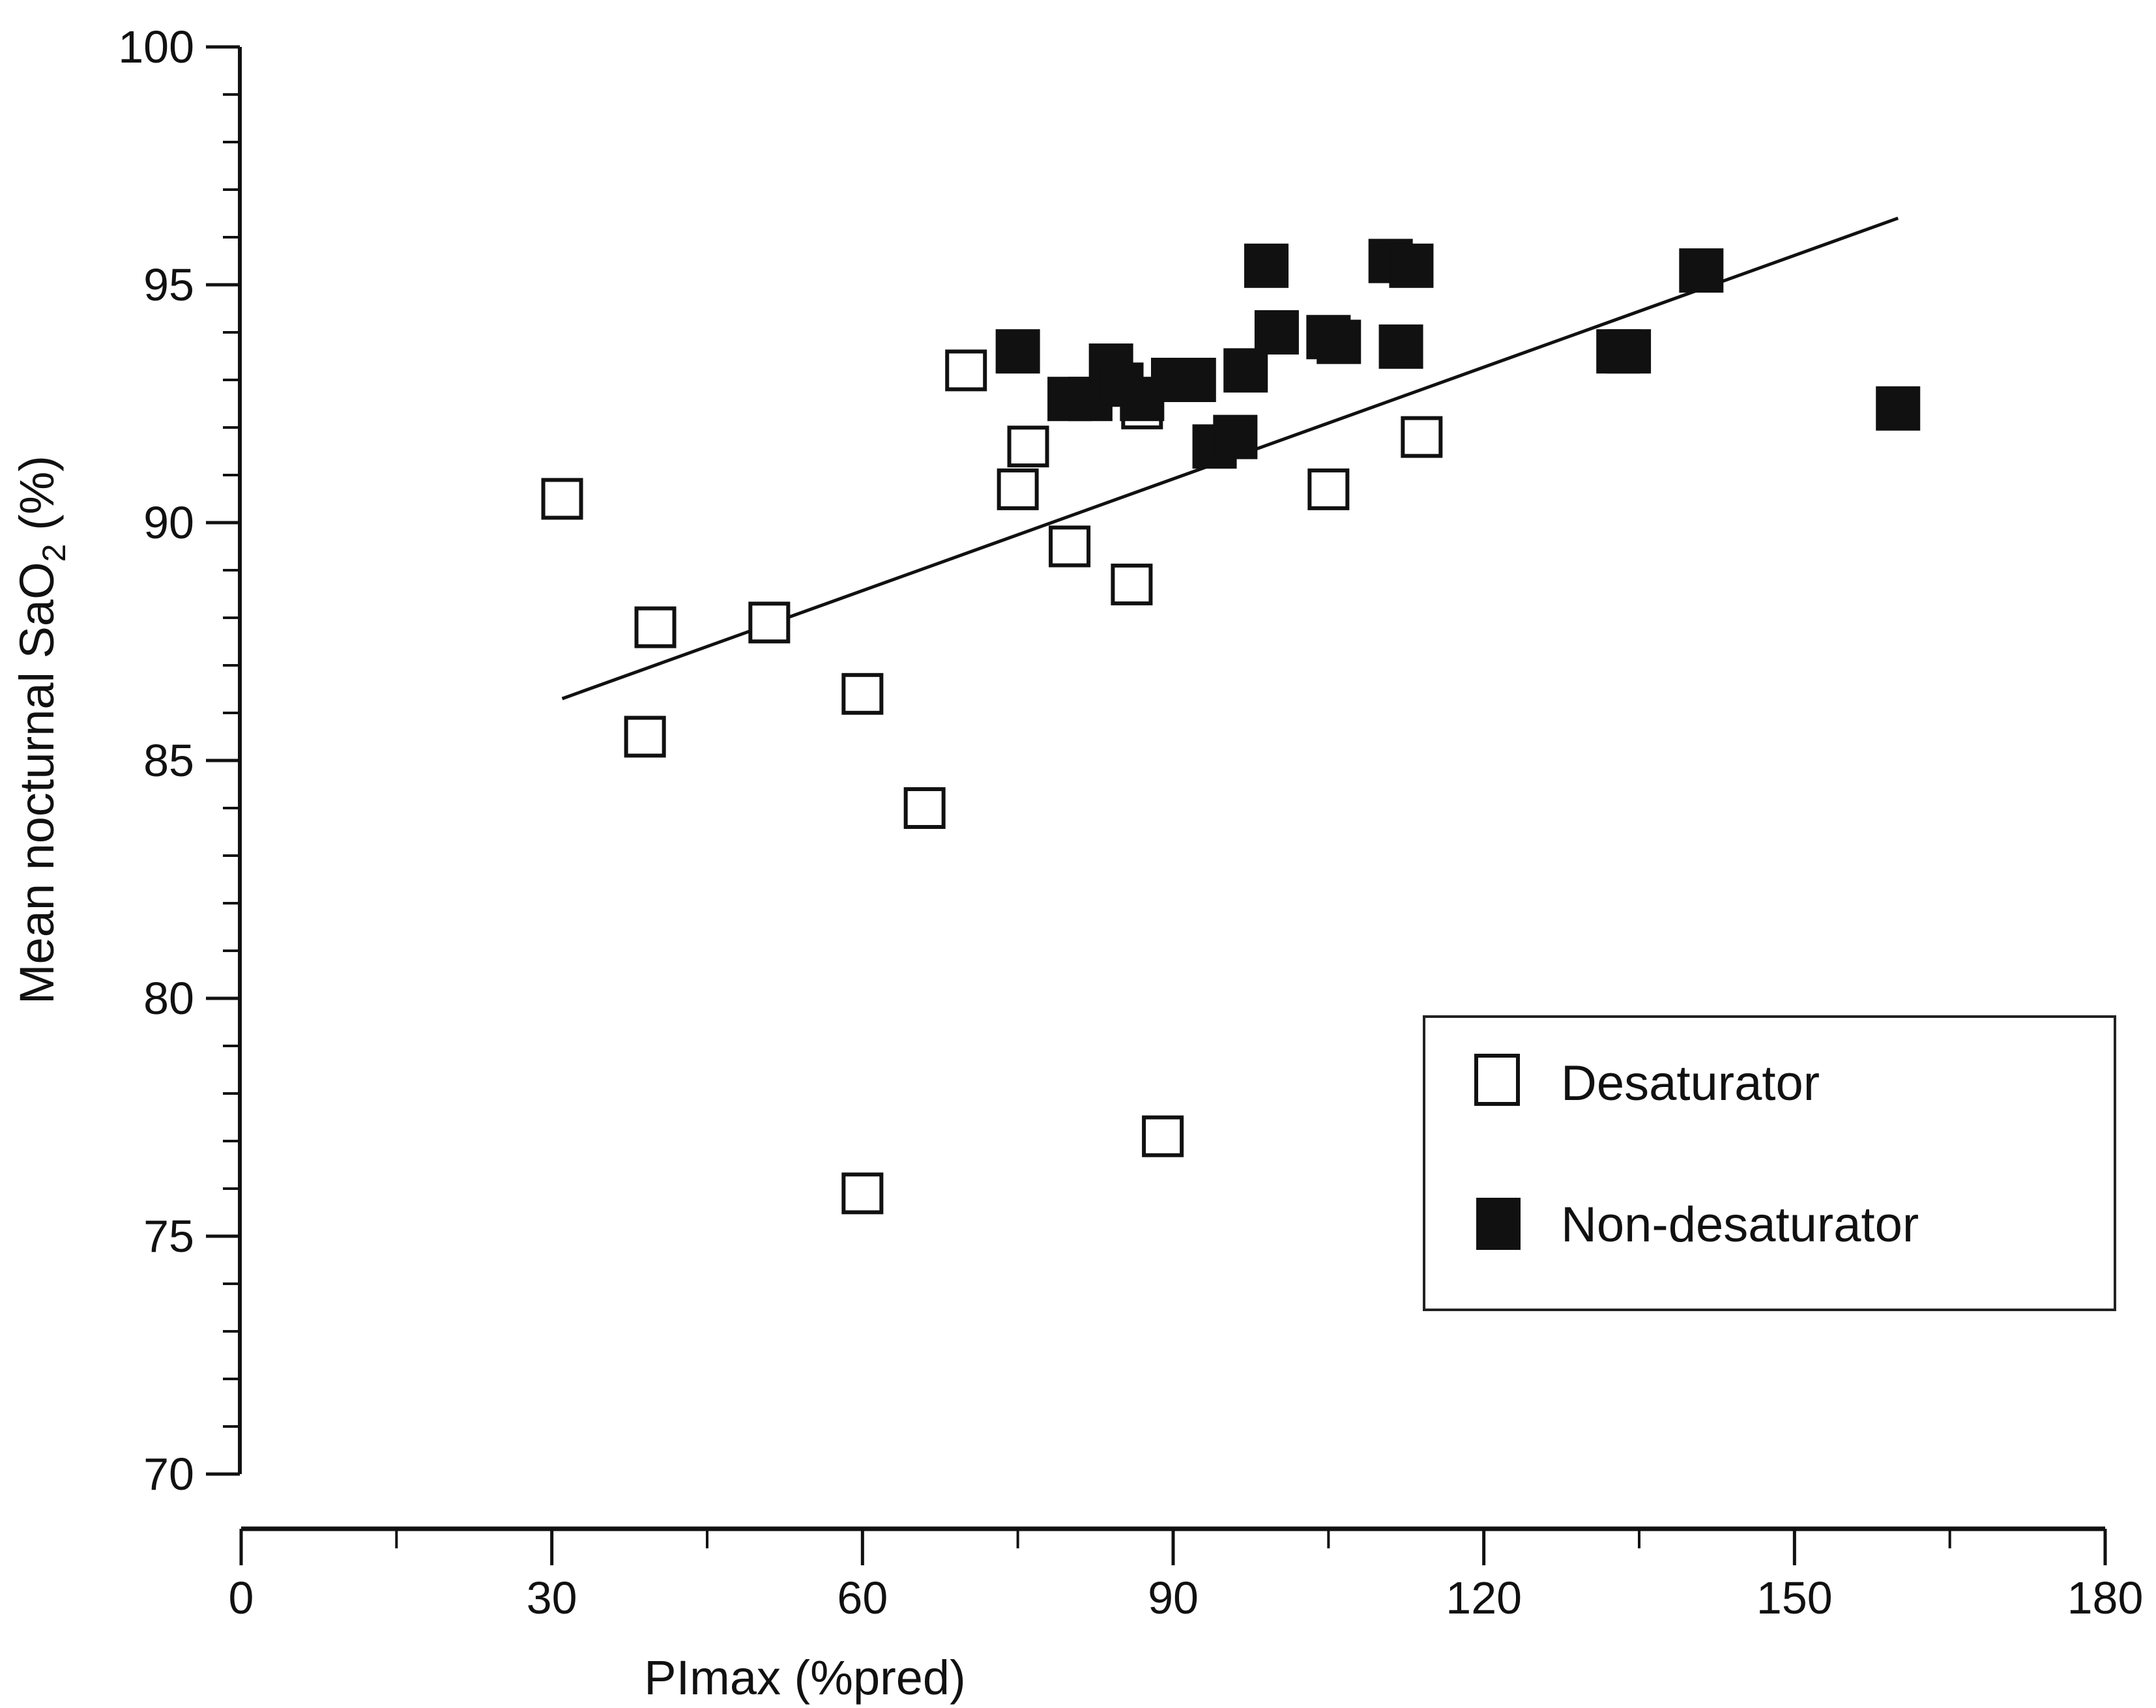 The image size is (2156, 1708). I want to click on legend: Desaturator Non-desaturator, so click(1770, 1163).